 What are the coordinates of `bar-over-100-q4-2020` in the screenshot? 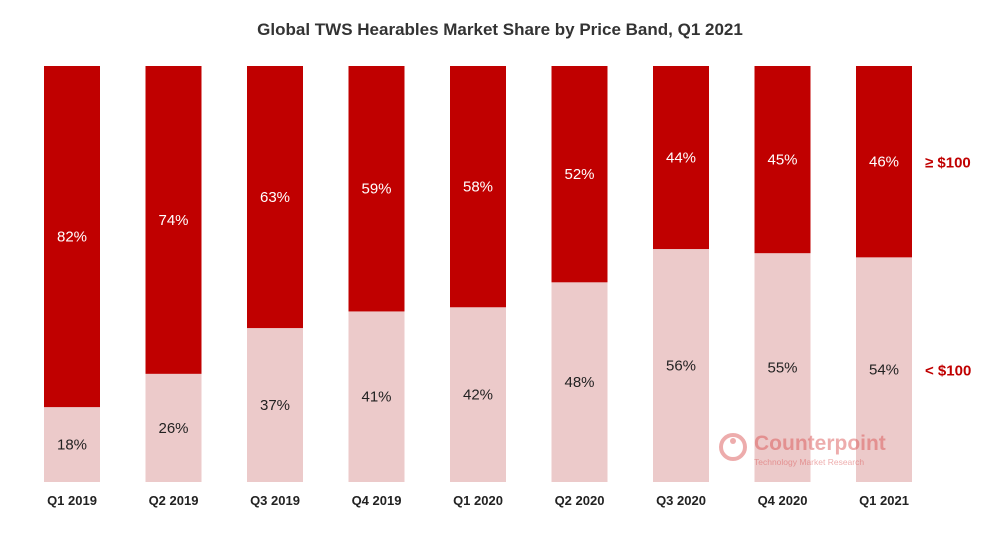 It's located at (782, 160).